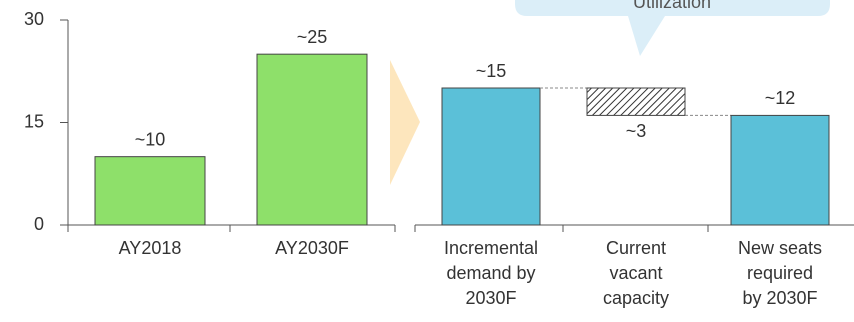 Image resolution: width=854 pixels, height=322 pixels. Describe the element at coordinates (672, 28) in the screenshot. I see `callout` at that location.